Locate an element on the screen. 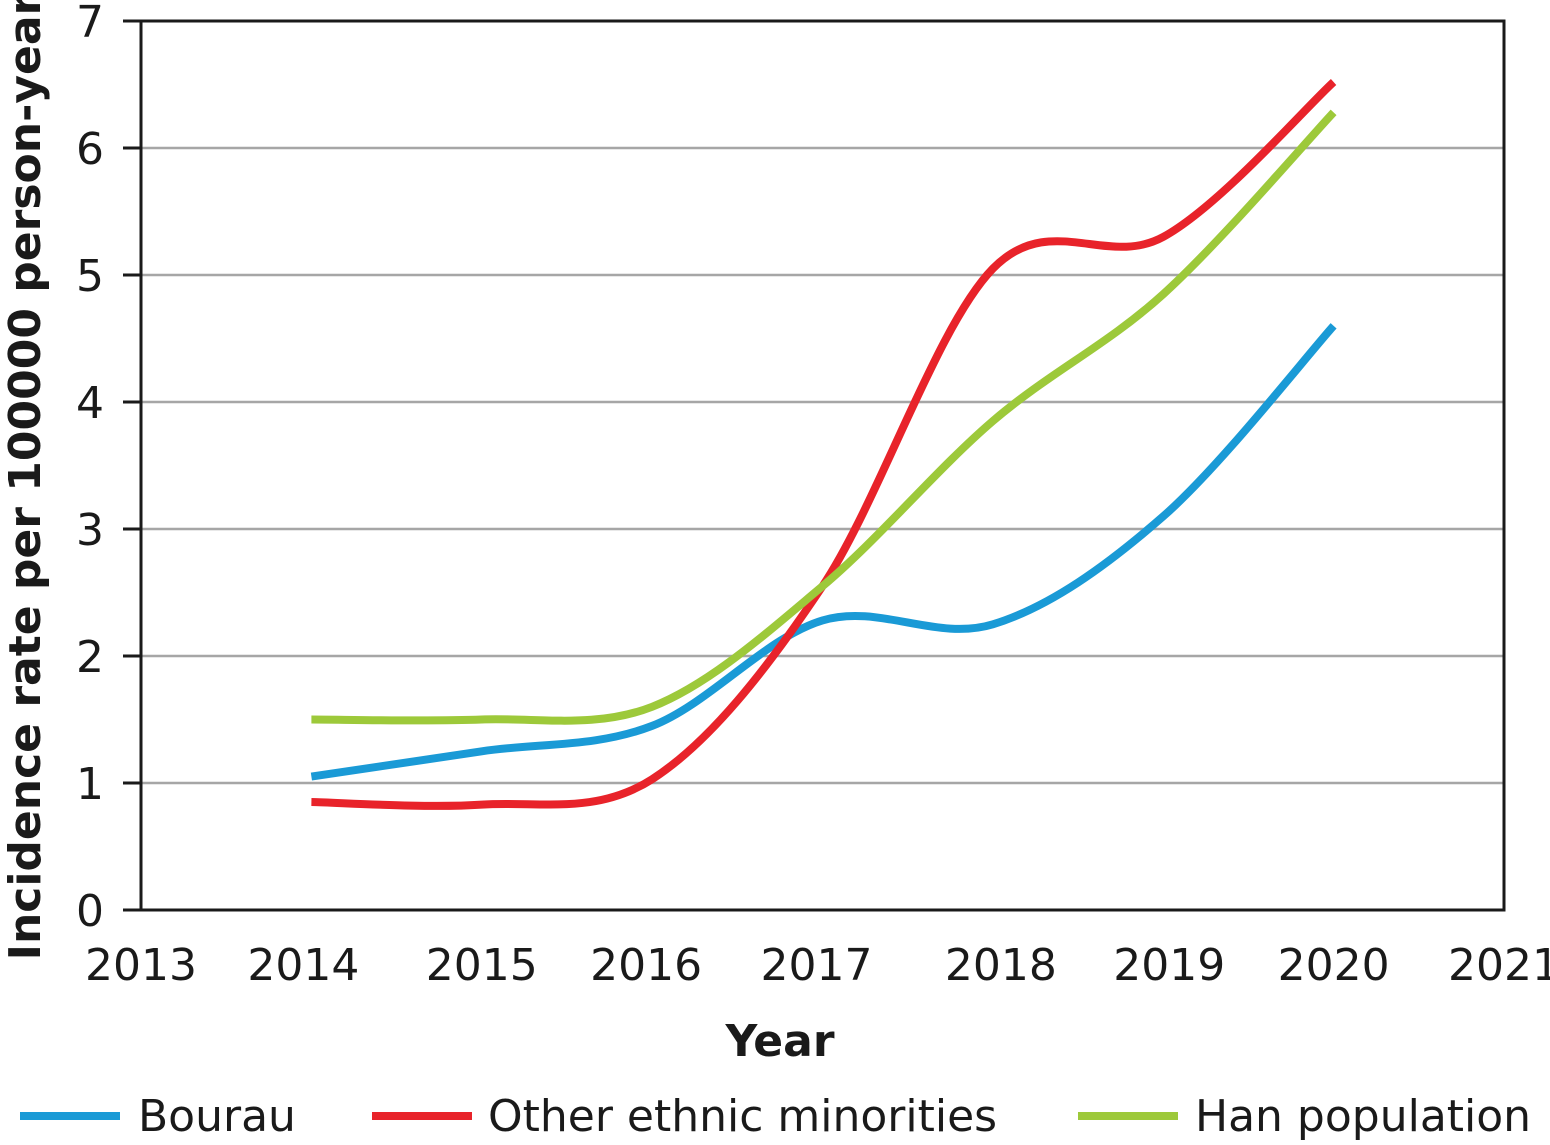  legend-label: Han population is located at coordinates (1363, 1116).